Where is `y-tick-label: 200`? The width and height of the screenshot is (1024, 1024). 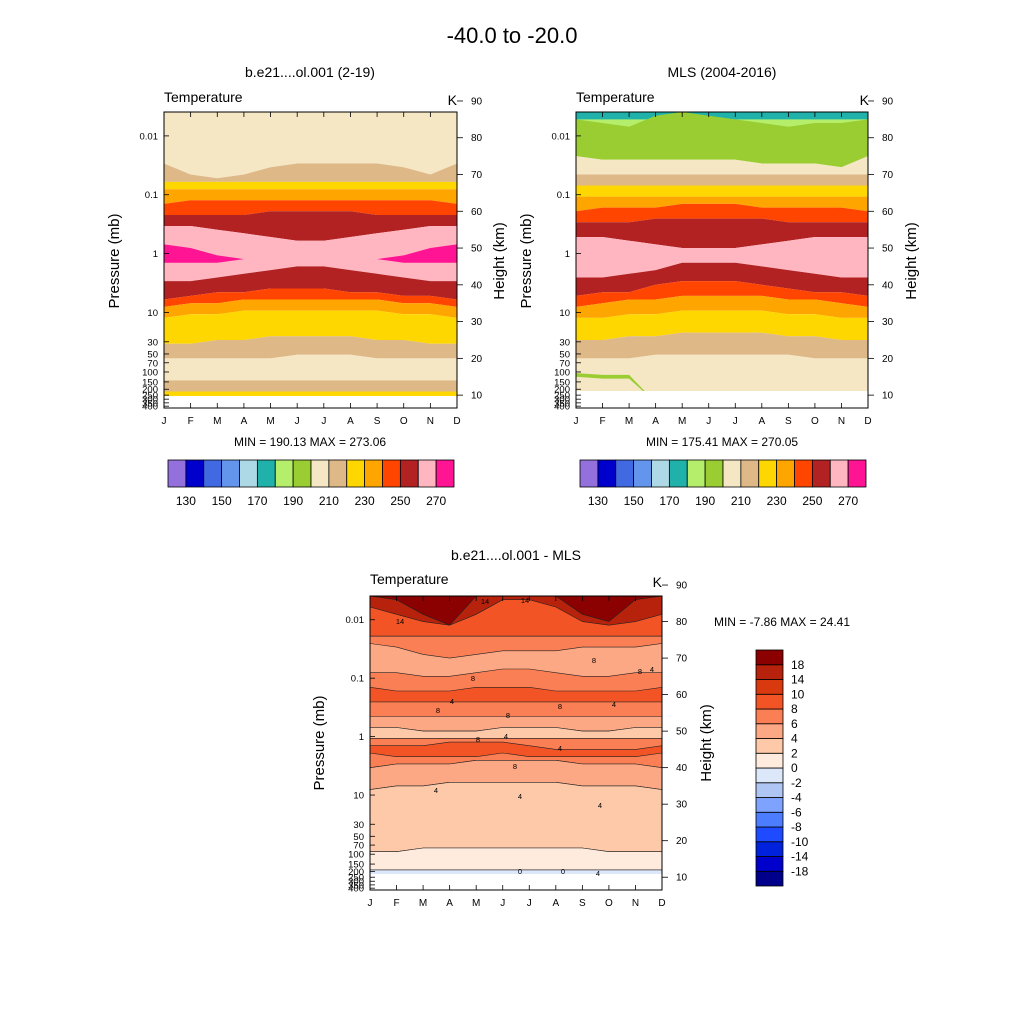
y-tick-label: 200 is located at coordinates (356, 872).